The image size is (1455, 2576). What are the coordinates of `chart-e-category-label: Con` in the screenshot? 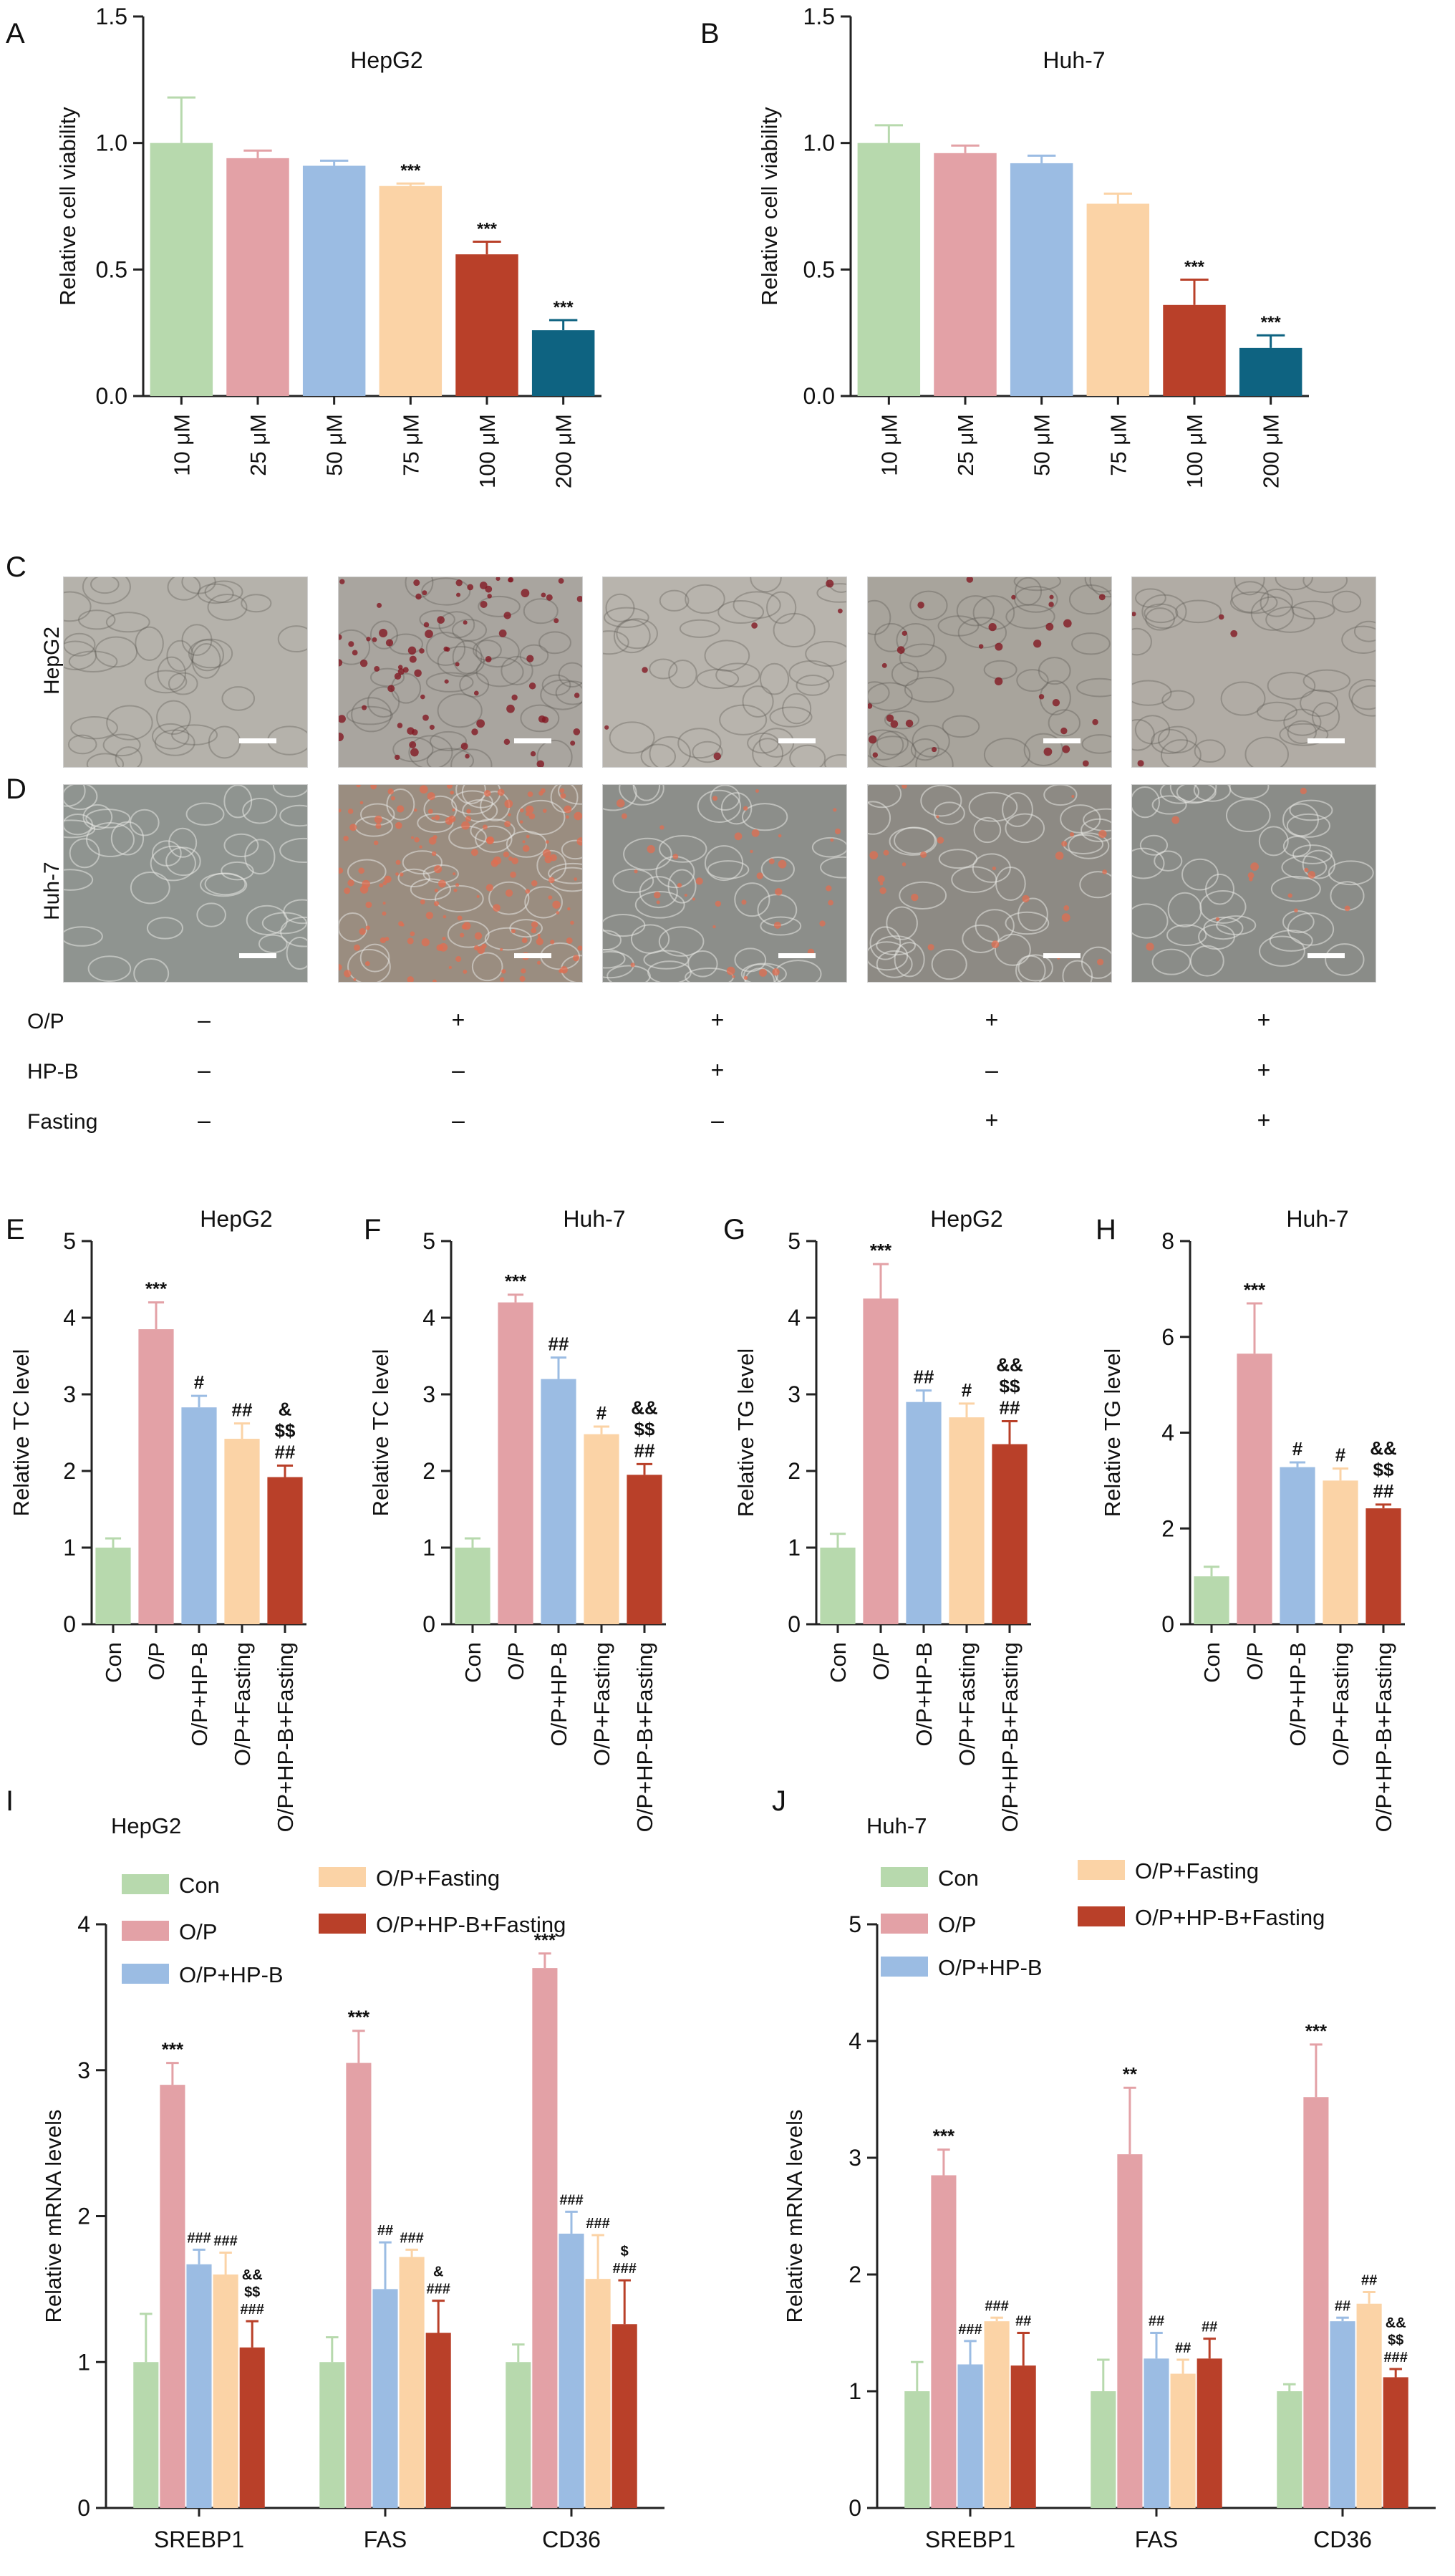 It's located at (113, 1662).